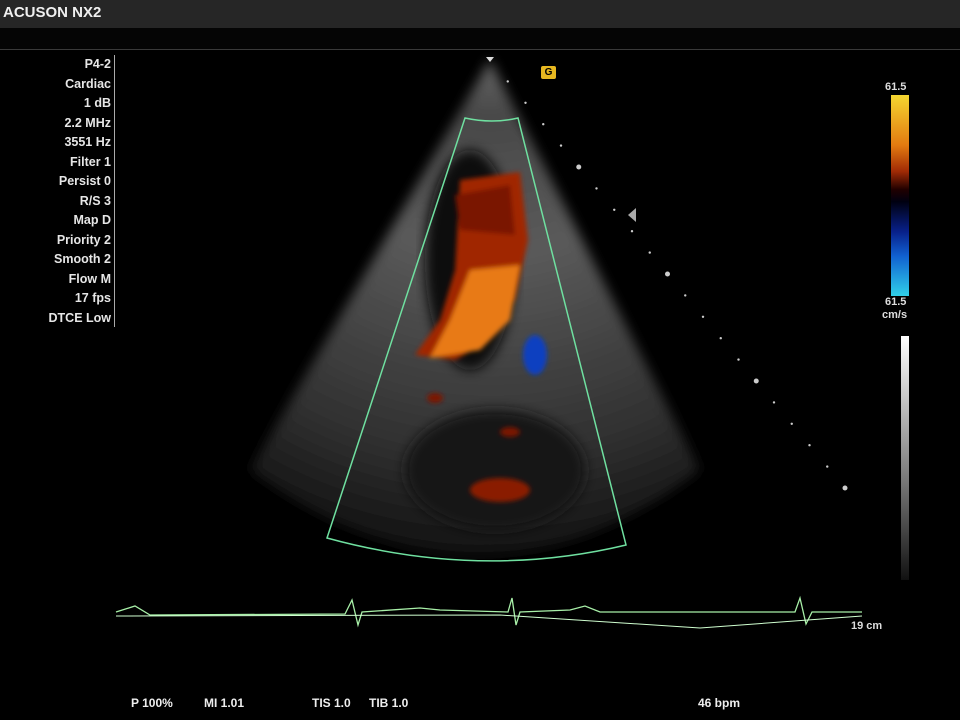 The width and height of the screenshot is (960, 720). What do you see at coordinates (480, 14) in the screenshot?
I see `title-bar: ACUSON NX2` at bounding box center [480, 14].